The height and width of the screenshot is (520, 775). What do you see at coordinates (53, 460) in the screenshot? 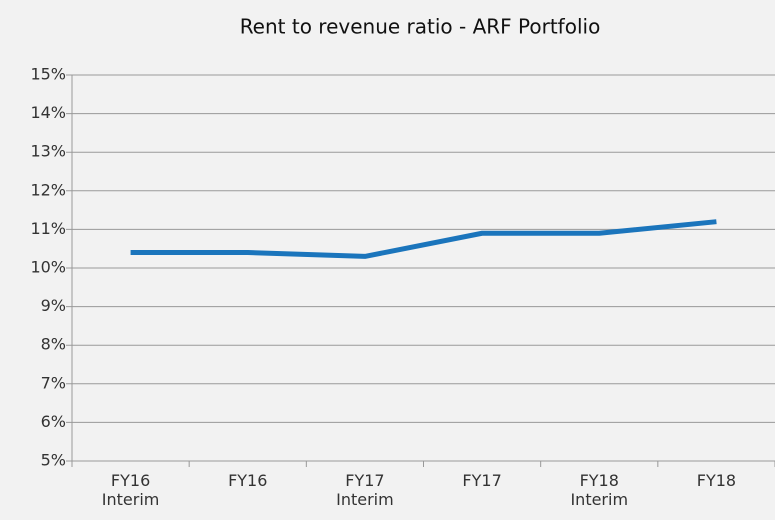
I see `y-tick-label: 5%` at bounding box center [53, 460].